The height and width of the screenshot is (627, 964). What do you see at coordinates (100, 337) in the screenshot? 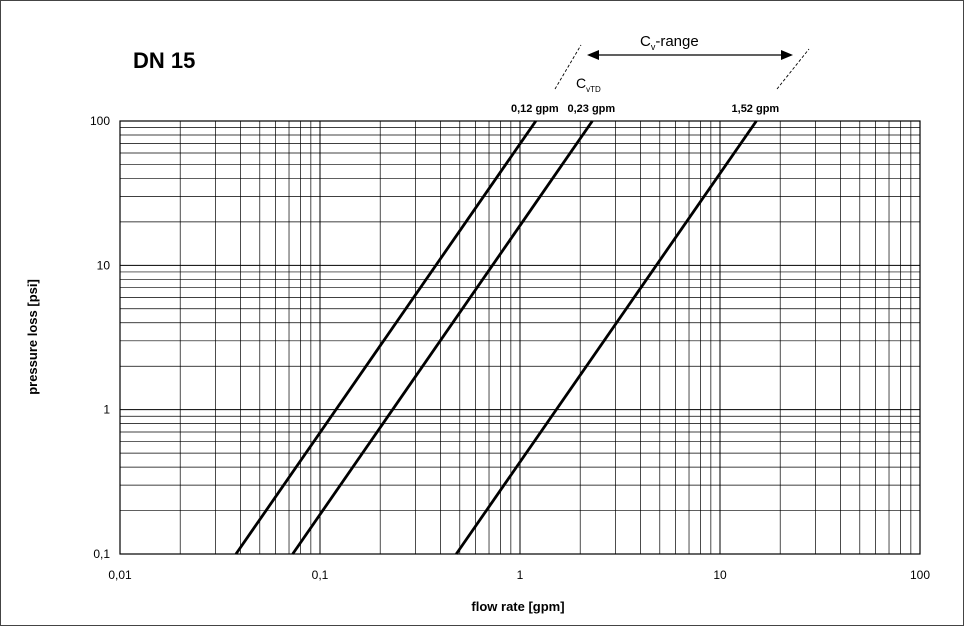
I see `y-tick-labels: 0,1 1 10 100` at bounding box center [100, 337].